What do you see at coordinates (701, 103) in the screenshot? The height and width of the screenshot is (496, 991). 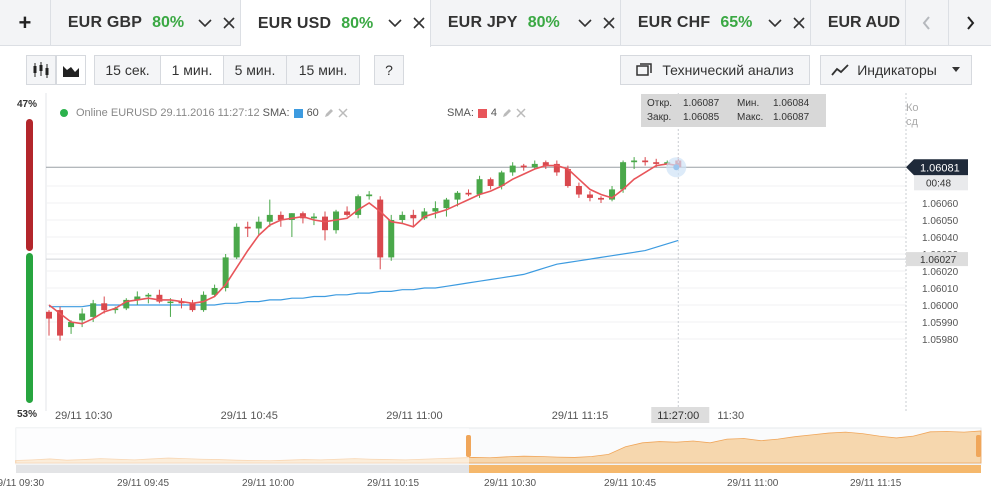 I see `open-value: 1.06087` at bounding box center [701, 103].